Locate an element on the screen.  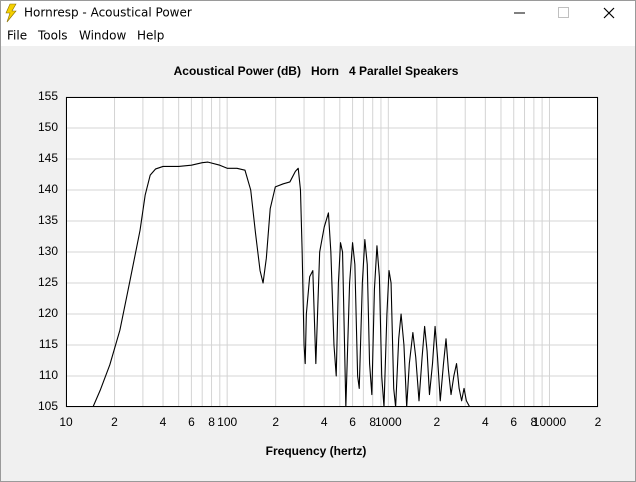
window-title: Hornresp - Acoustical Power is located at coordinates (108, 13).